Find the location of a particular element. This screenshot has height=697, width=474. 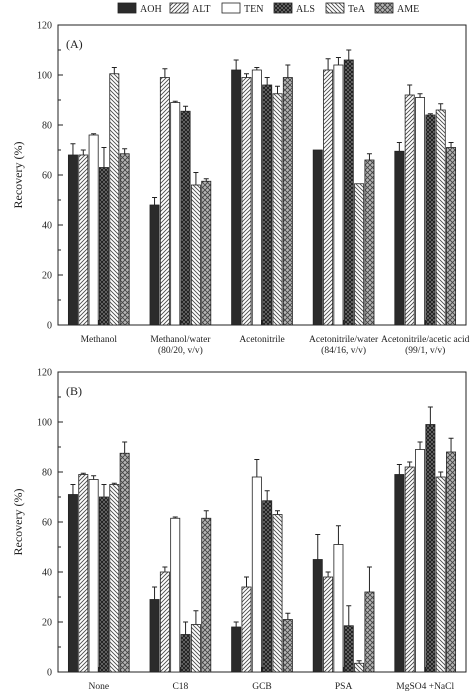

y-tick-label: 120 is located at coordinates (44, 373).